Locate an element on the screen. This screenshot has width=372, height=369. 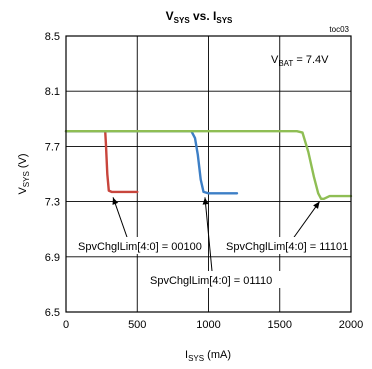
x-tick-labels: 0 500 1000 1500 2000 is located at coordinates (213, 325).